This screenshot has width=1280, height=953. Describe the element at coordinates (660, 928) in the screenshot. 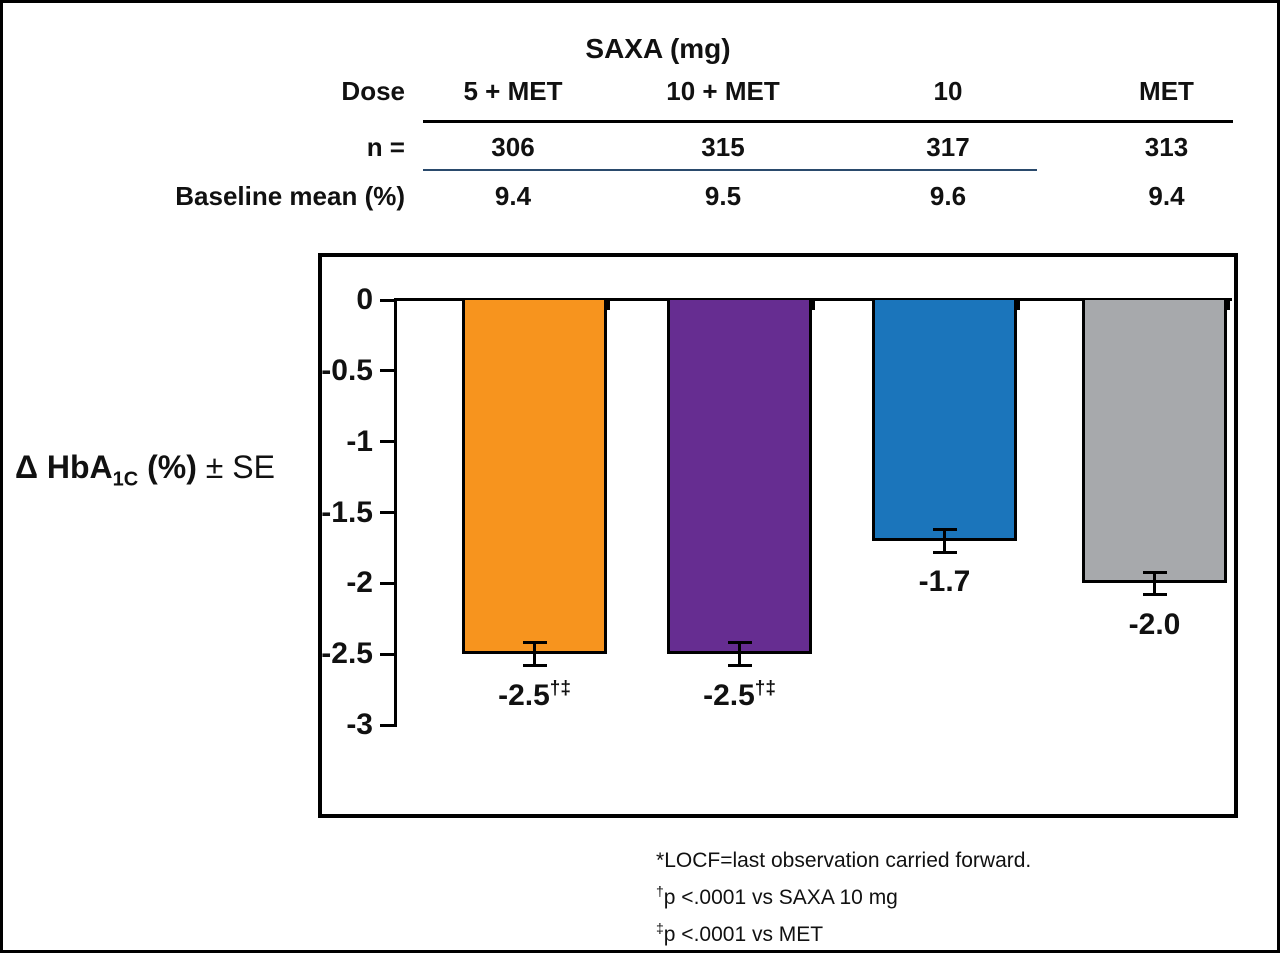

I see `footnote-marker: ‡` at that location.